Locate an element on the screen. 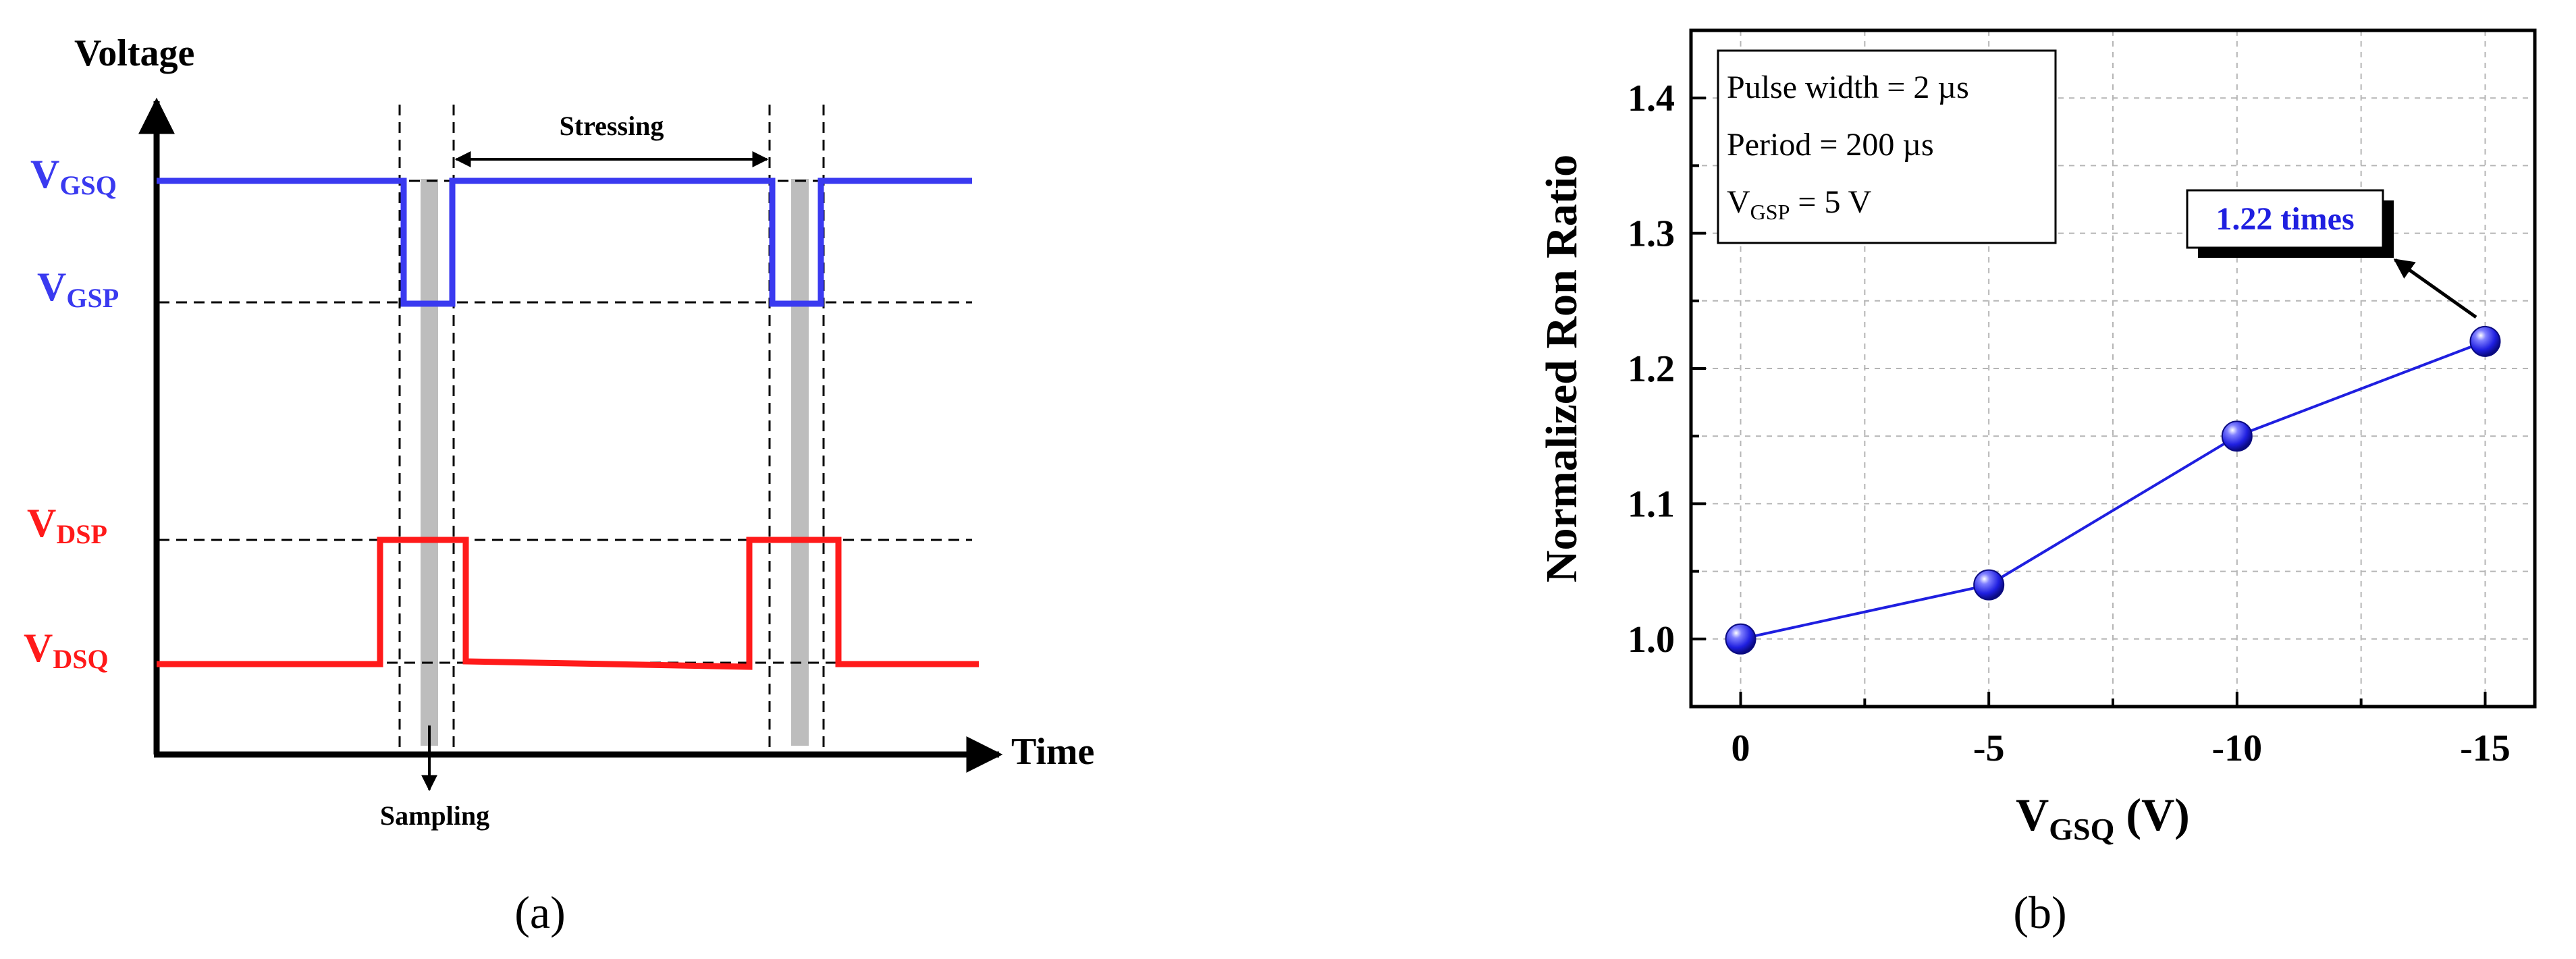 This screenshot has width=2576, height=959. caption-a: (a) is located at coordinates (539, 912).